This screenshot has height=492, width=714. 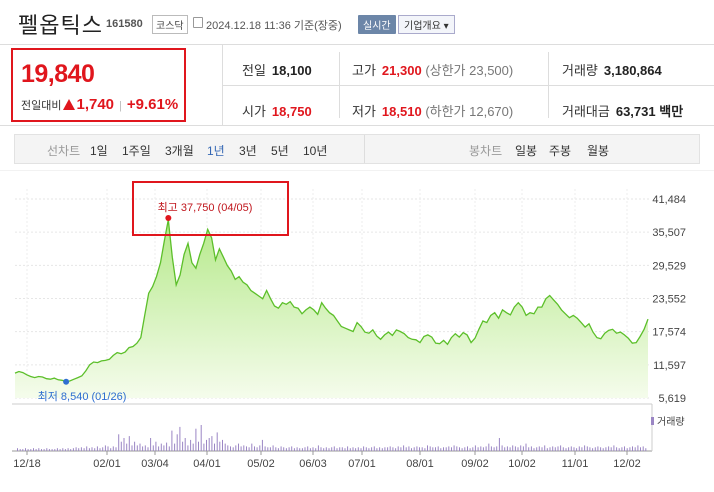 I want to click on tab-1y: 1년, so click(x=216, y=151).